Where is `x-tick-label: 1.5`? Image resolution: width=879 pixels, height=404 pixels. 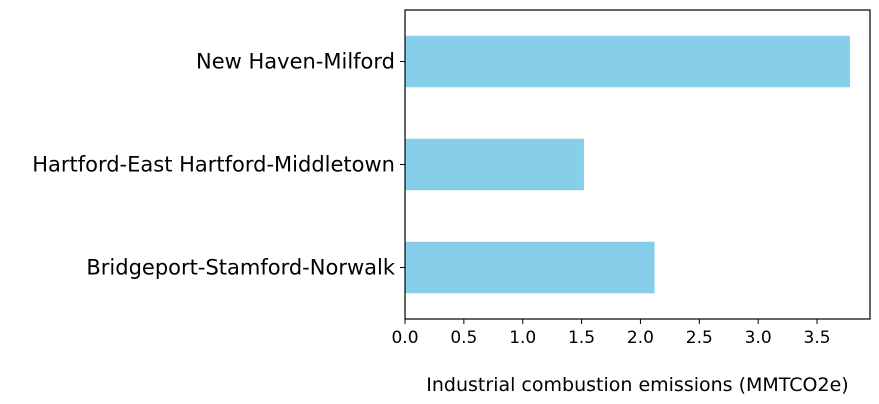 x-tick-label: 1.5 is located at coordinates (581, 338).